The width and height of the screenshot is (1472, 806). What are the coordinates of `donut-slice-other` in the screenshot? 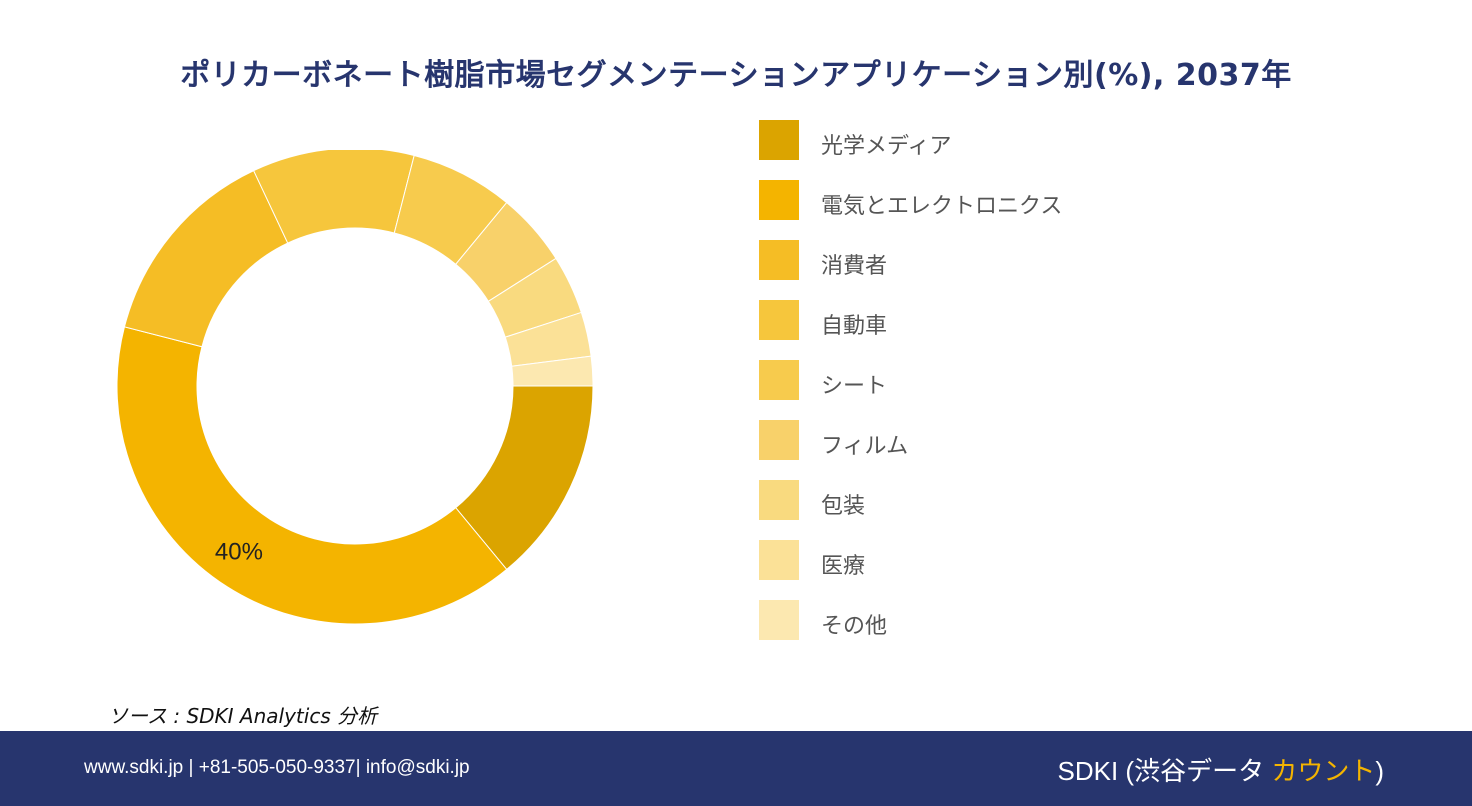 It's located at (552, 371).